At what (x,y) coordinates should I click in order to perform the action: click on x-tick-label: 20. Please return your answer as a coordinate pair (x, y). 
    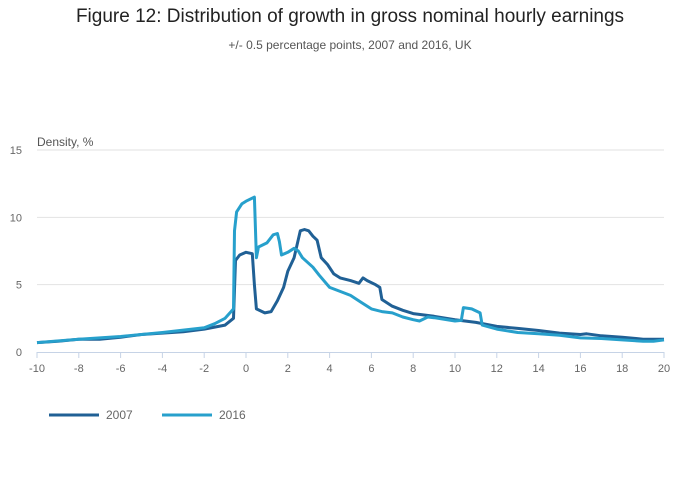
    Looking at the image, I should click on (664, 369).